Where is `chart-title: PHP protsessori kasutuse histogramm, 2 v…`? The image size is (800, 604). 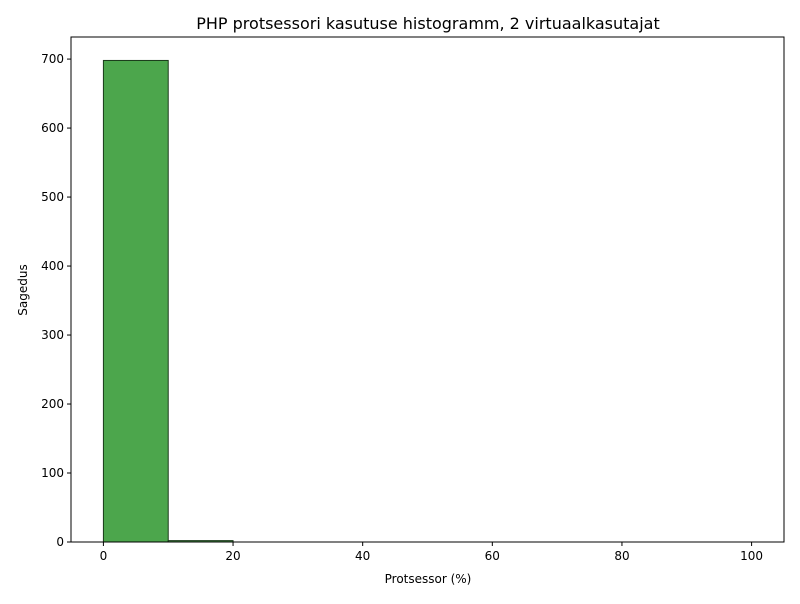 chart-title: PHP protsessori kasutuse histogramm, 2 v… is located at coordinates (428, 23).